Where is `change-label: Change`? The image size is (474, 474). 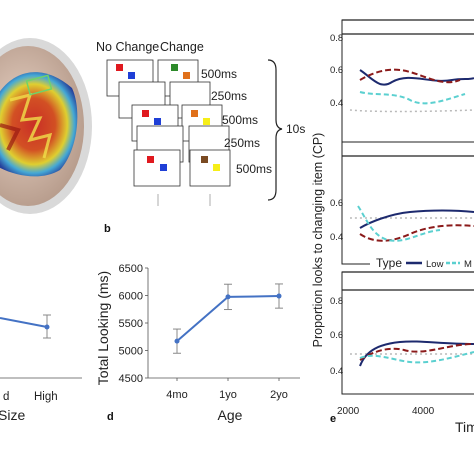
change-label: Change is located at coordinates (182, 47).